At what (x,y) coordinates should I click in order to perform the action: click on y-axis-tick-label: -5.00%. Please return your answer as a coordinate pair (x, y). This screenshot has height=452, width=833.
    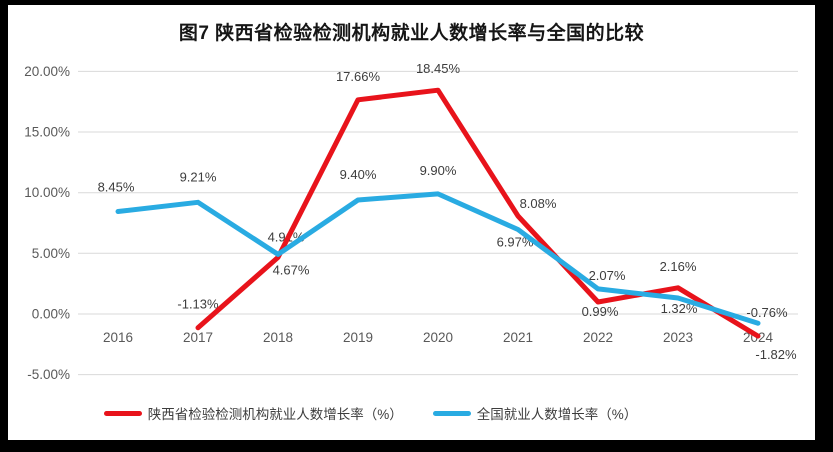
    Looking at the image, I should click on (48, 374).